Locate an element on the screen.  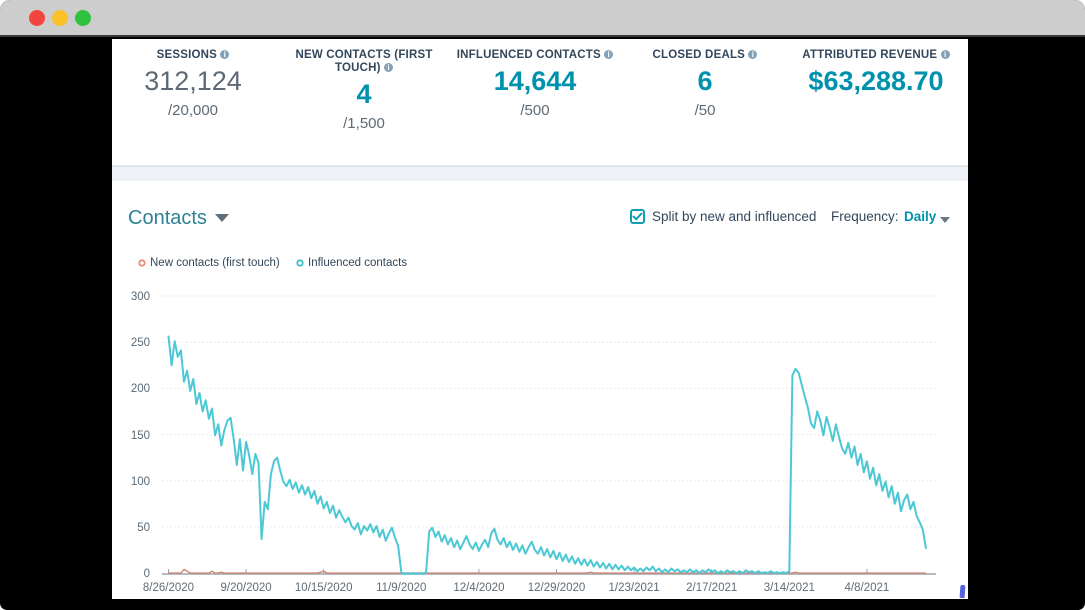
svg-text: 3/14/2021 is located at coordinates (789, 588).